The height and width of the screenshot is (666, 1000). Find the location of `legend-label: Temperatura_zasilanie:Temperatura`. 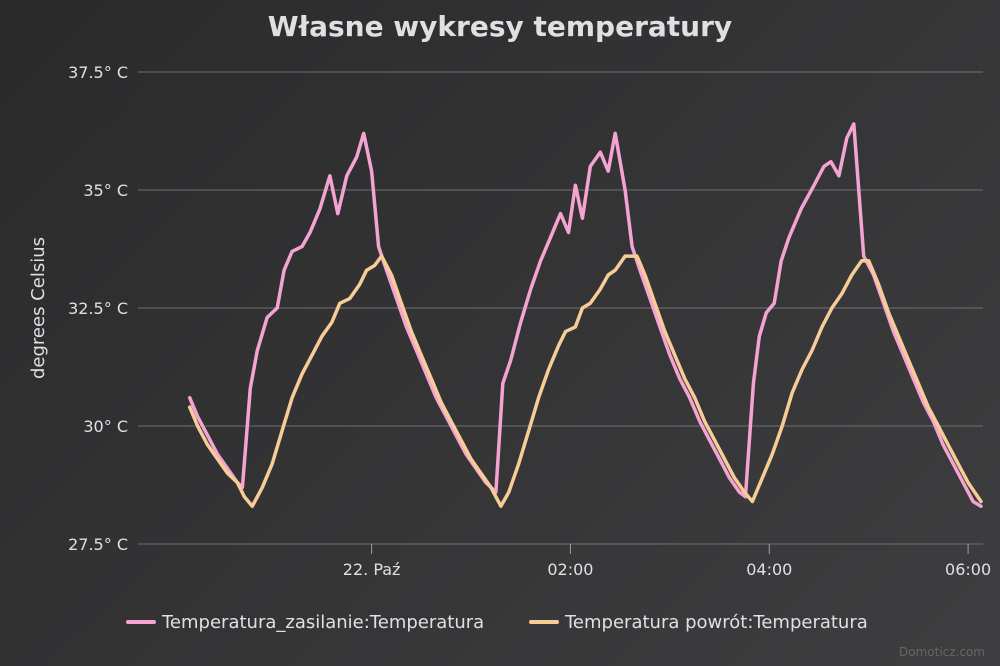

legend-label: Temperatura_zasilanie:Temperatura is located at coordinates (322, 622).